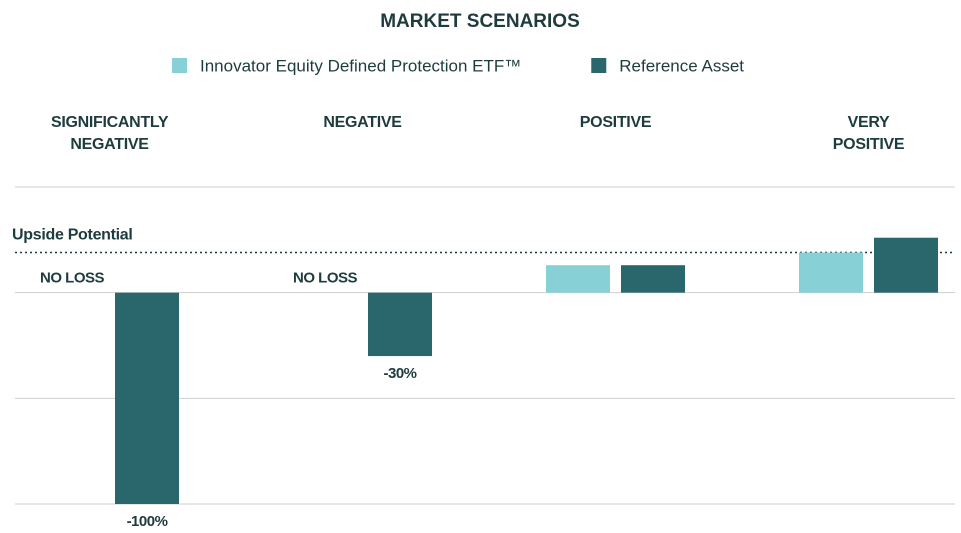  I want to click on value-label: -100%, so click(147, 521).